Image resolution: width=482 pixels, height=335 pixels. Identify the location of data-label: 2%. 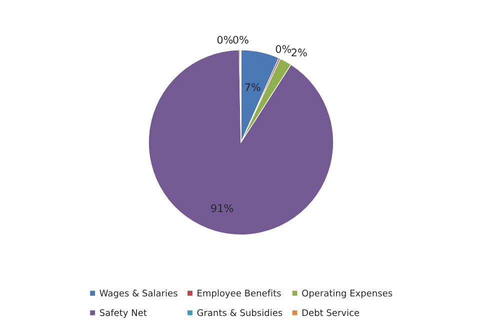
(299, 52).